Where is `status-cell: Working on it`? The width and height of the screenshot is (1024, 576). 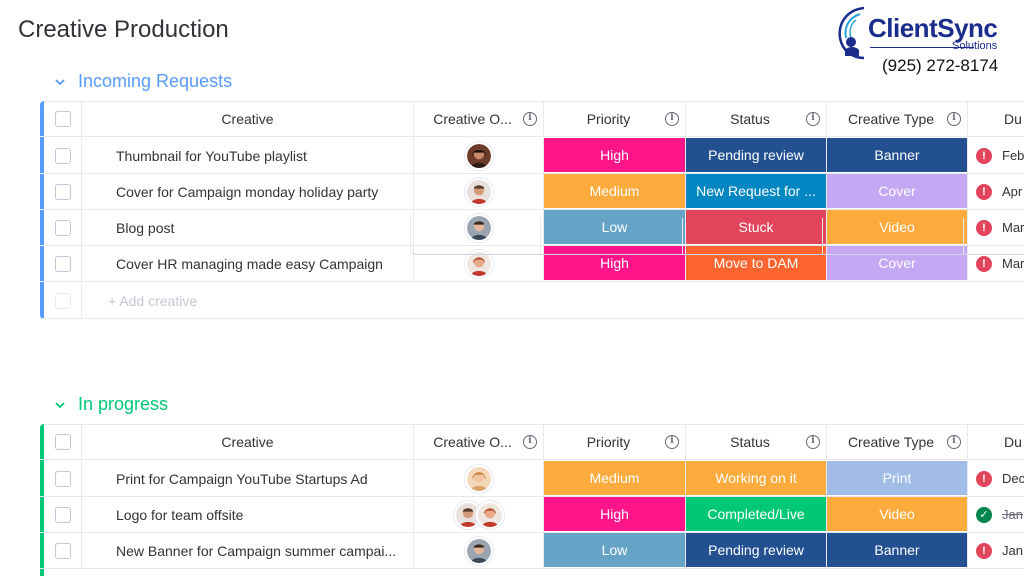 status-cell: Working on it is located at coordinates (756, 478).